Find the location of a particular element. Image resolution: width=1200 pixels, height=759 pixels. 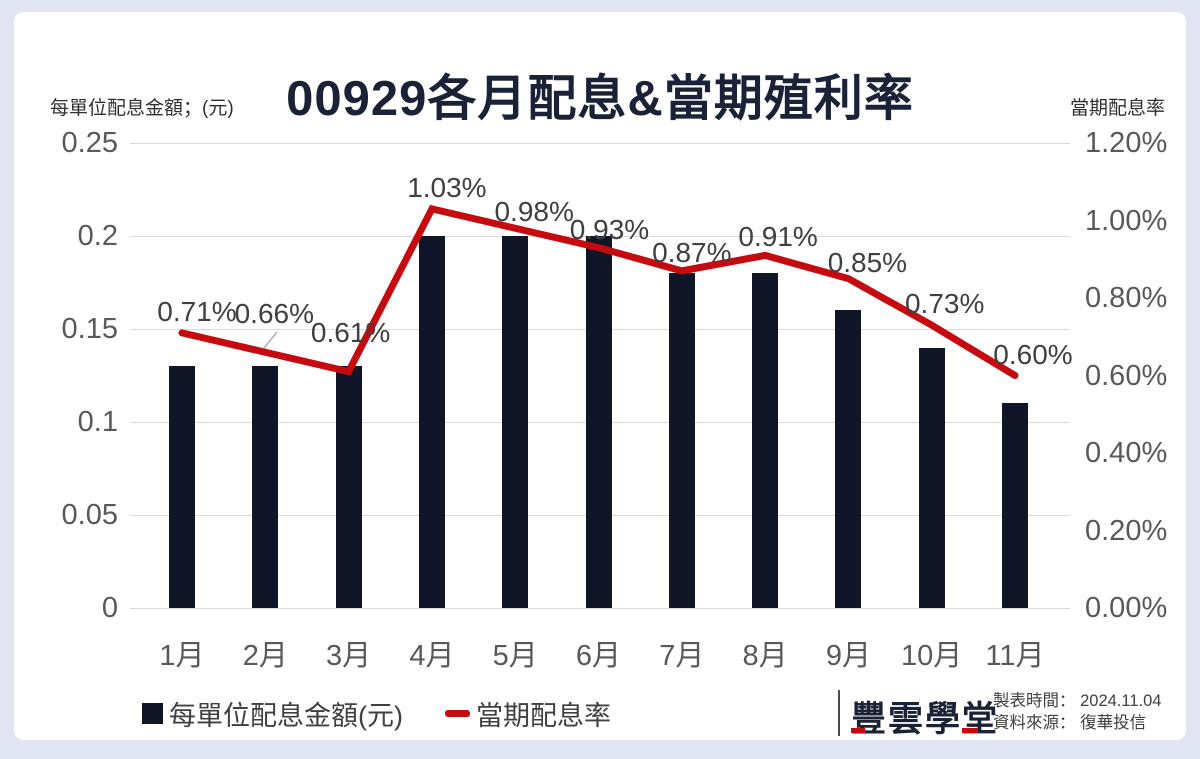

x-axis-label: 10月 is located at coordinates (932, 656).